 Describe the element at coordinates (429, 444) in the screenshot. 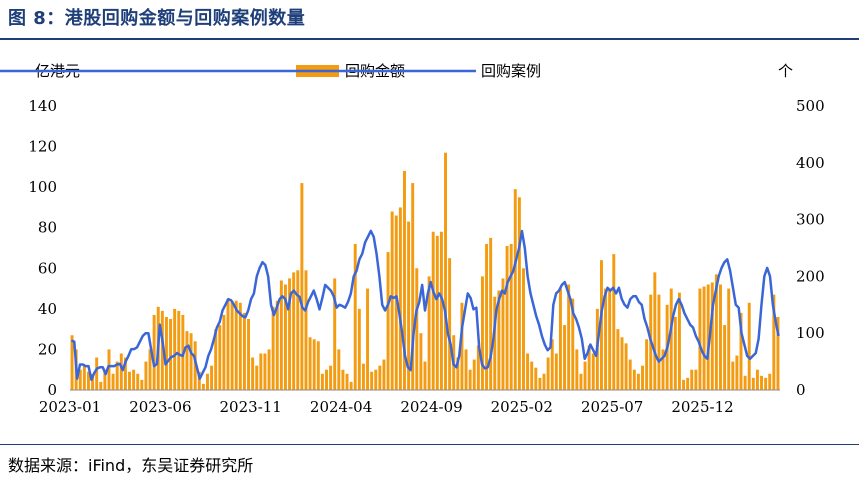

I see `bottom-rule` at that location.